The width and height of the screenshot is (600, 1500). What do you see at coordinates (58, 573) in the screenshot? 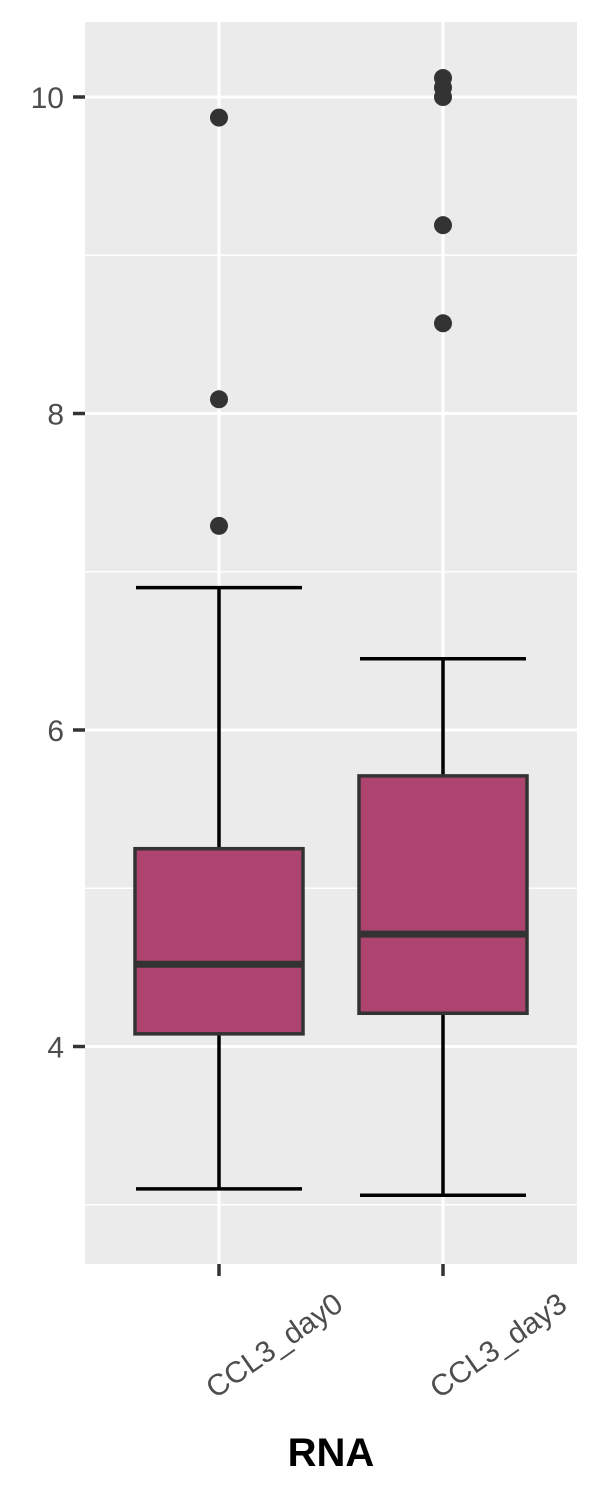
I see `y-axis: 4 6 8 10` at bounding box center [58, 573].